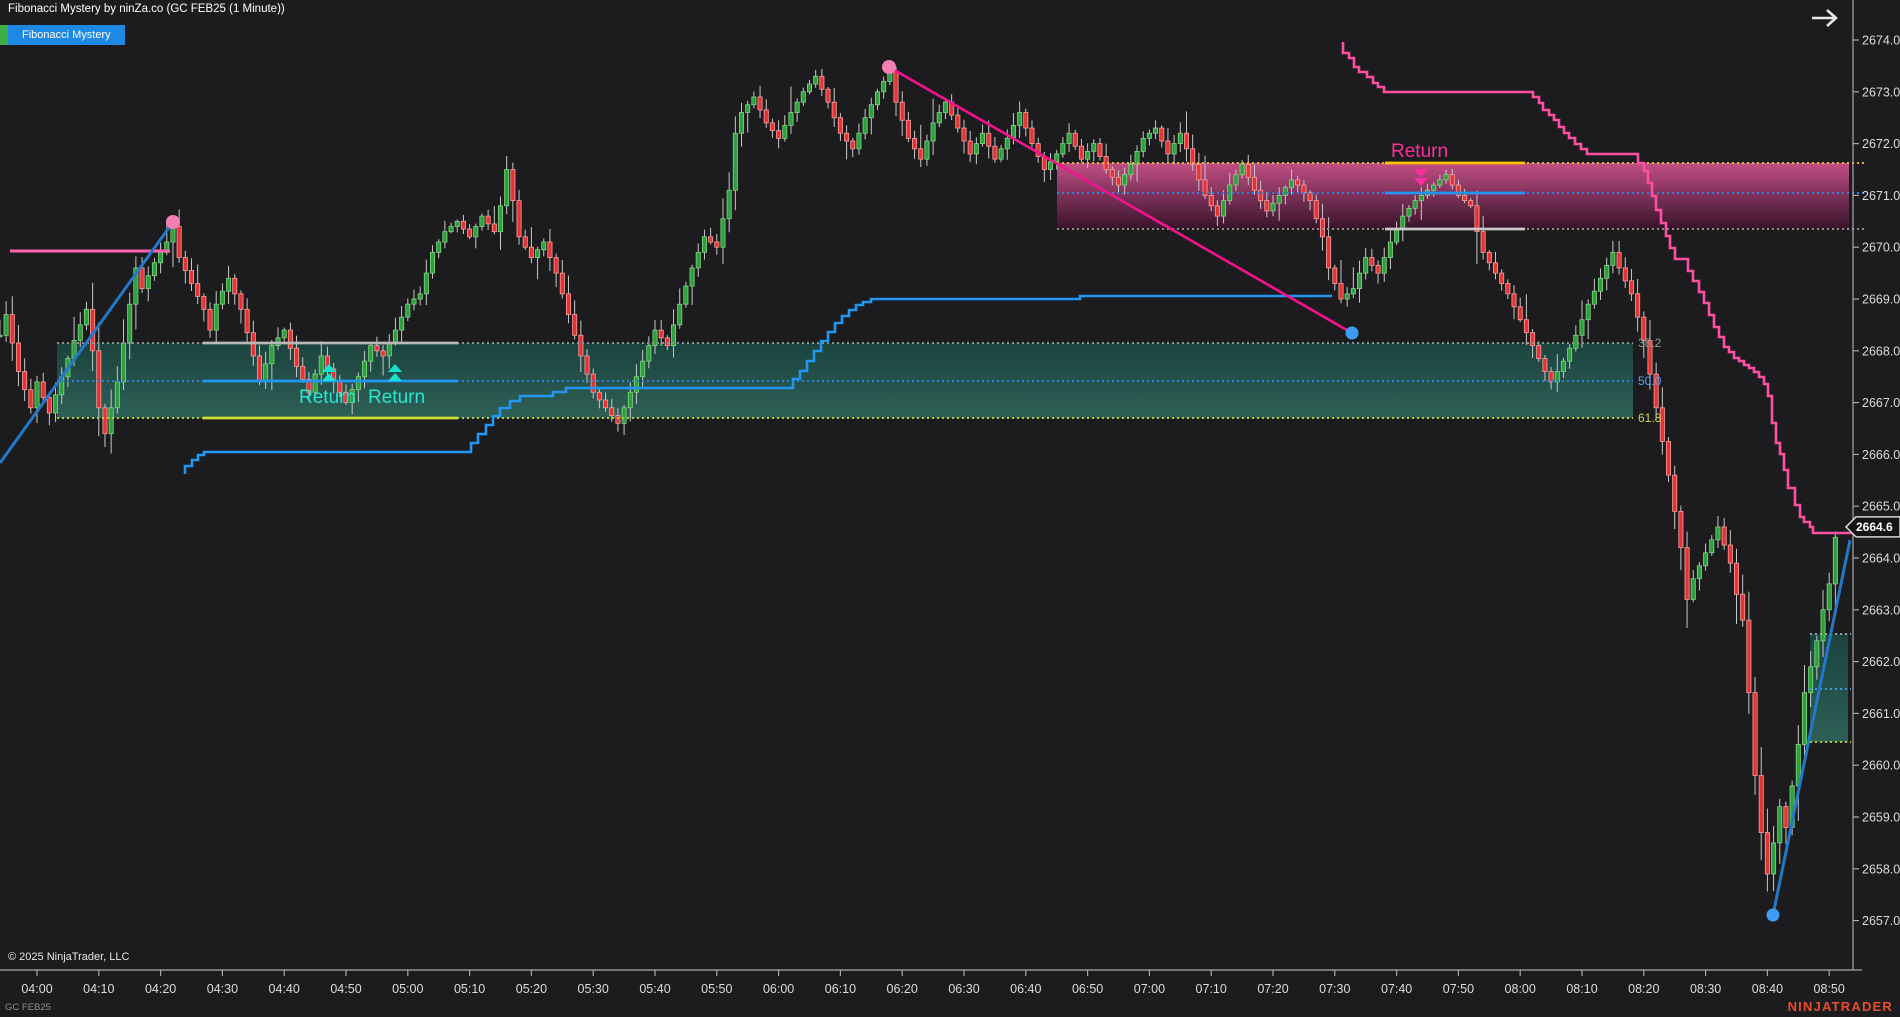  I want to click on ninjatrader-logo: NINJATRADER, so click(1840, 1006).